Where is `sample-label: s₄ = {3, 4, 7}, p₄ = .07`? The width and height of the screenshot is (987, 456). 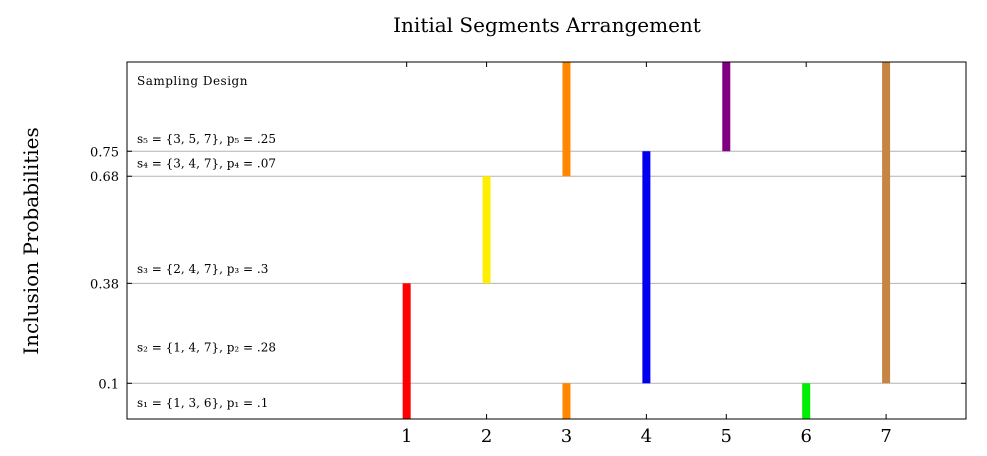 sample-label: s₄ = {3, 4, 7}, p₄ = .07 is located at coordinates (206, 164).